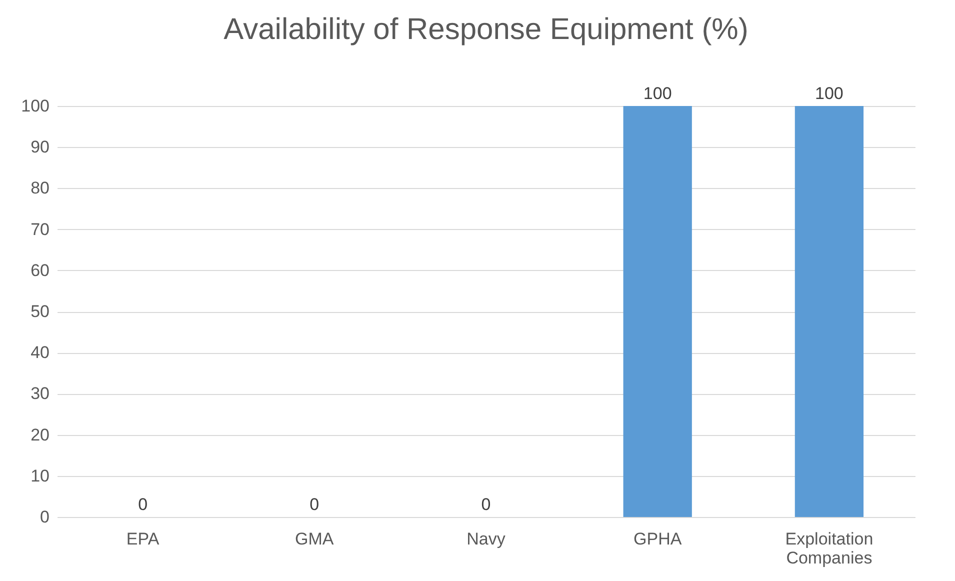  Describe the element at coordinates (40, 394) in the screenshot. I see `y-tick-label: 30` at that location.